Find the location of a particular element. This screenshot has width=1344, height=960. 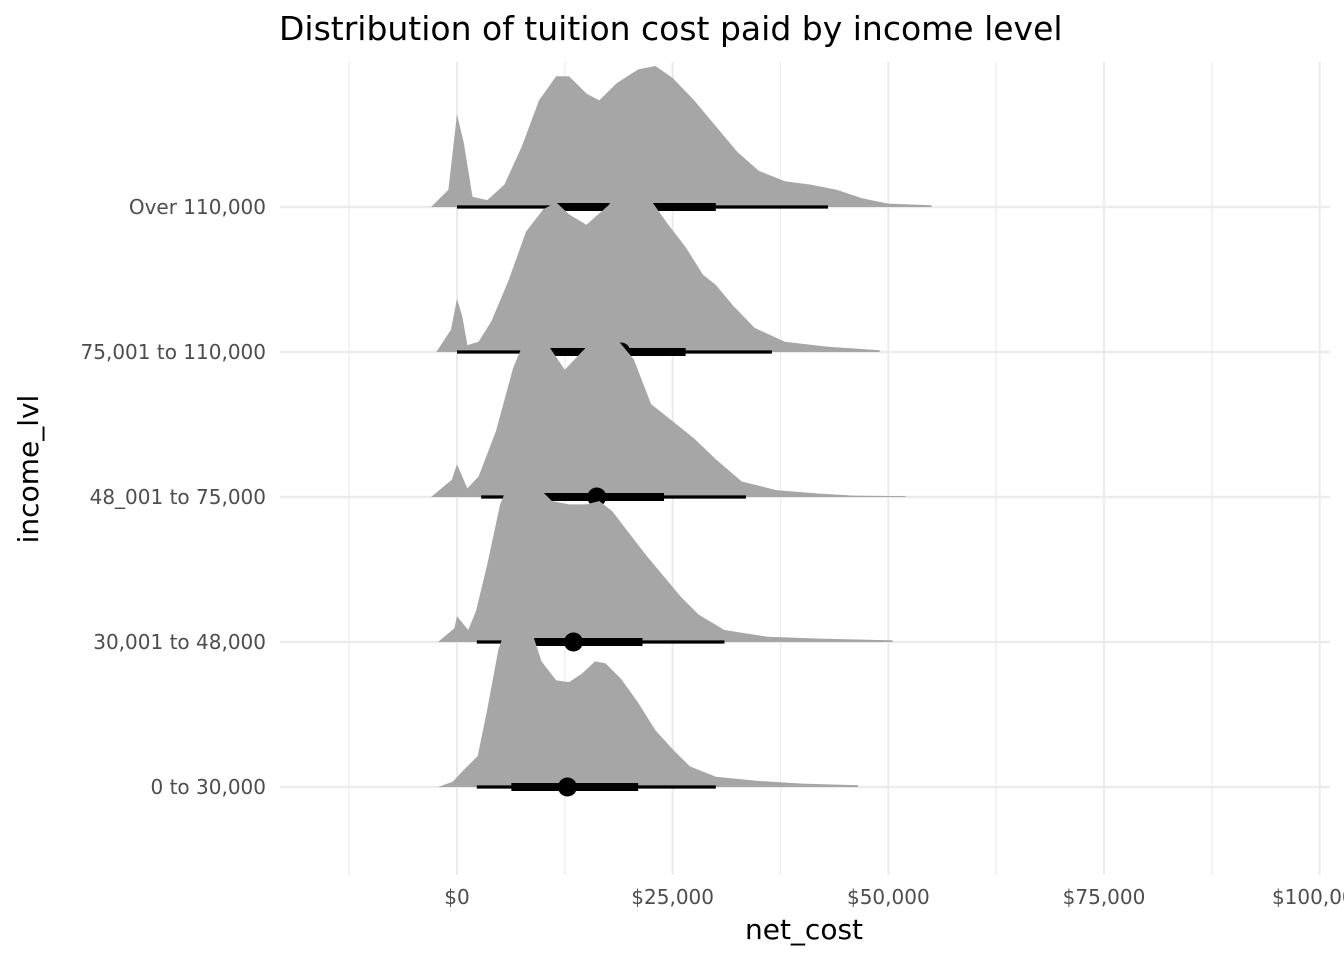

x-axis-title: net_cost is located at coordinates (804, 929).